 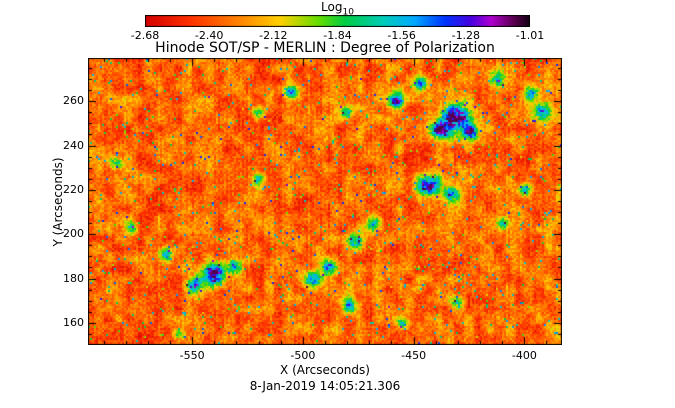 I want to click on colorbar-tick-label: -1.84, so click(x=337, y=35).